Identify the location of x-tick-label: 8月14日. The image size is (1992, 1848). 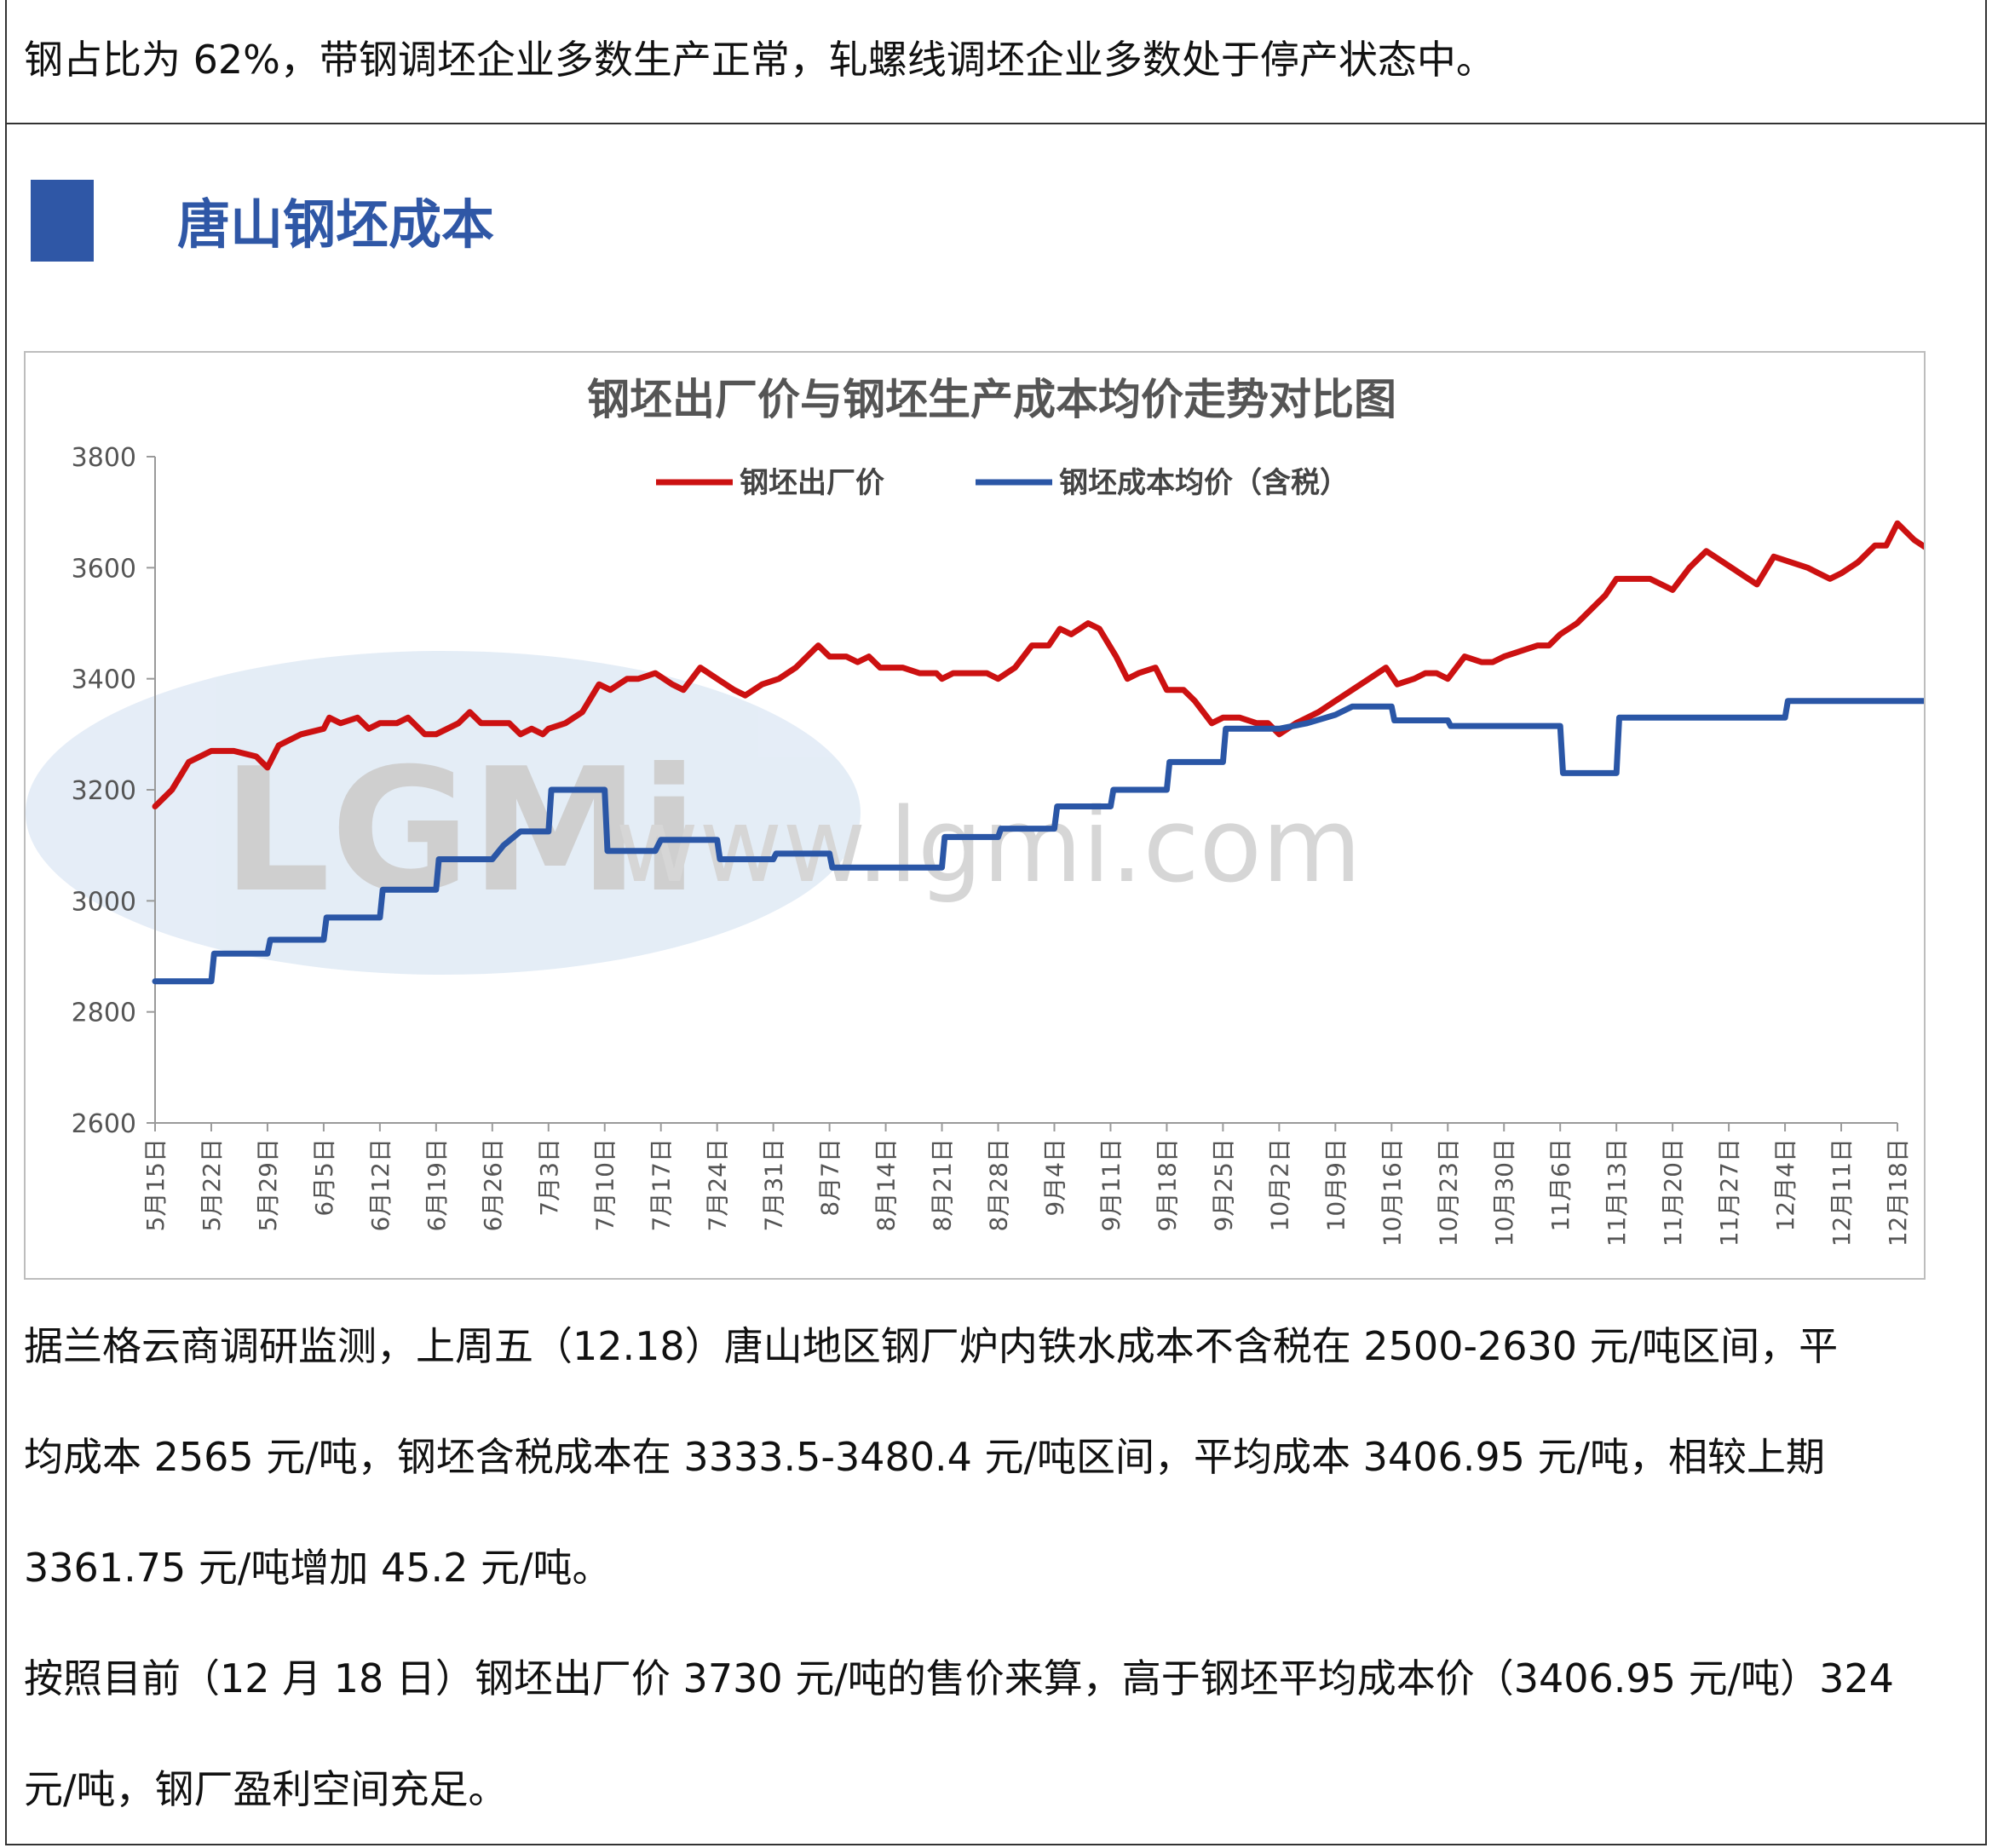
(886, 1184).